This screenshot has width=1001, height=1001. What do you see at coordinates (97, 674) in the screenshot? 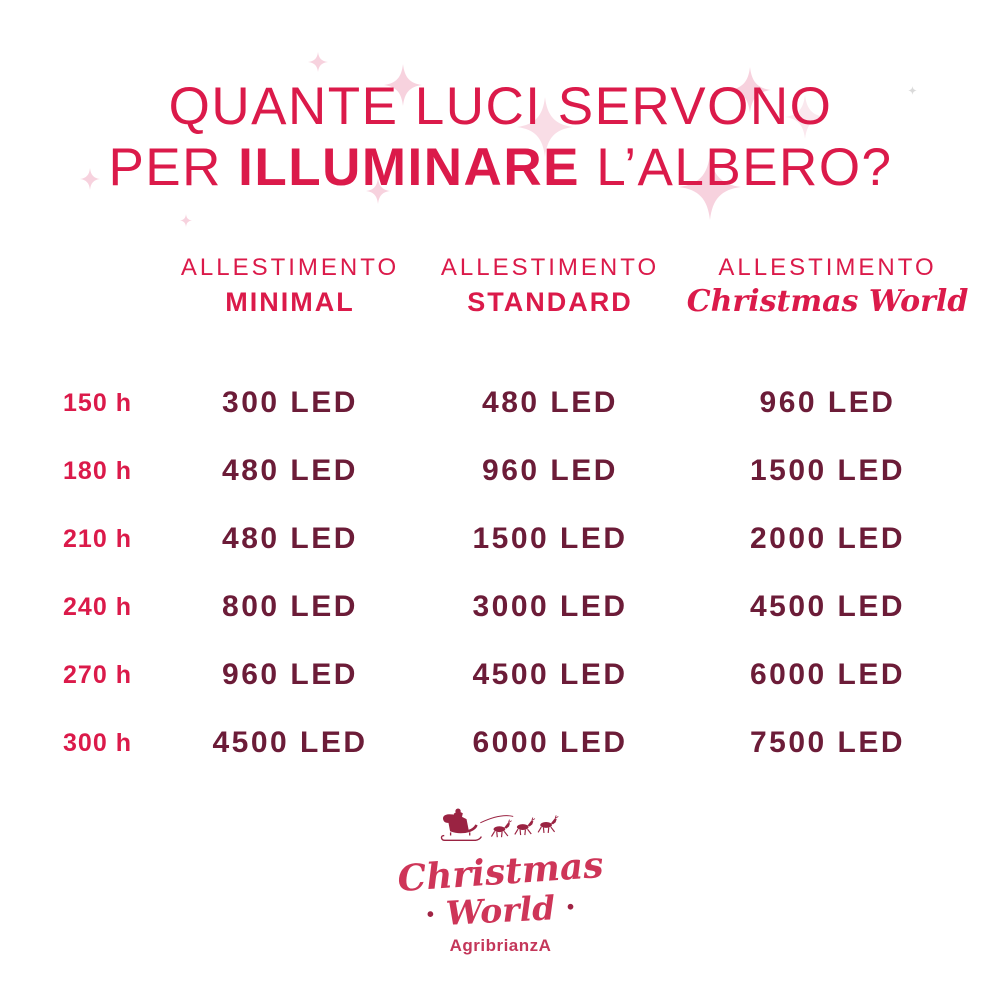
I see `tree-height-label: 270 h` at bounding box center [97, 674].